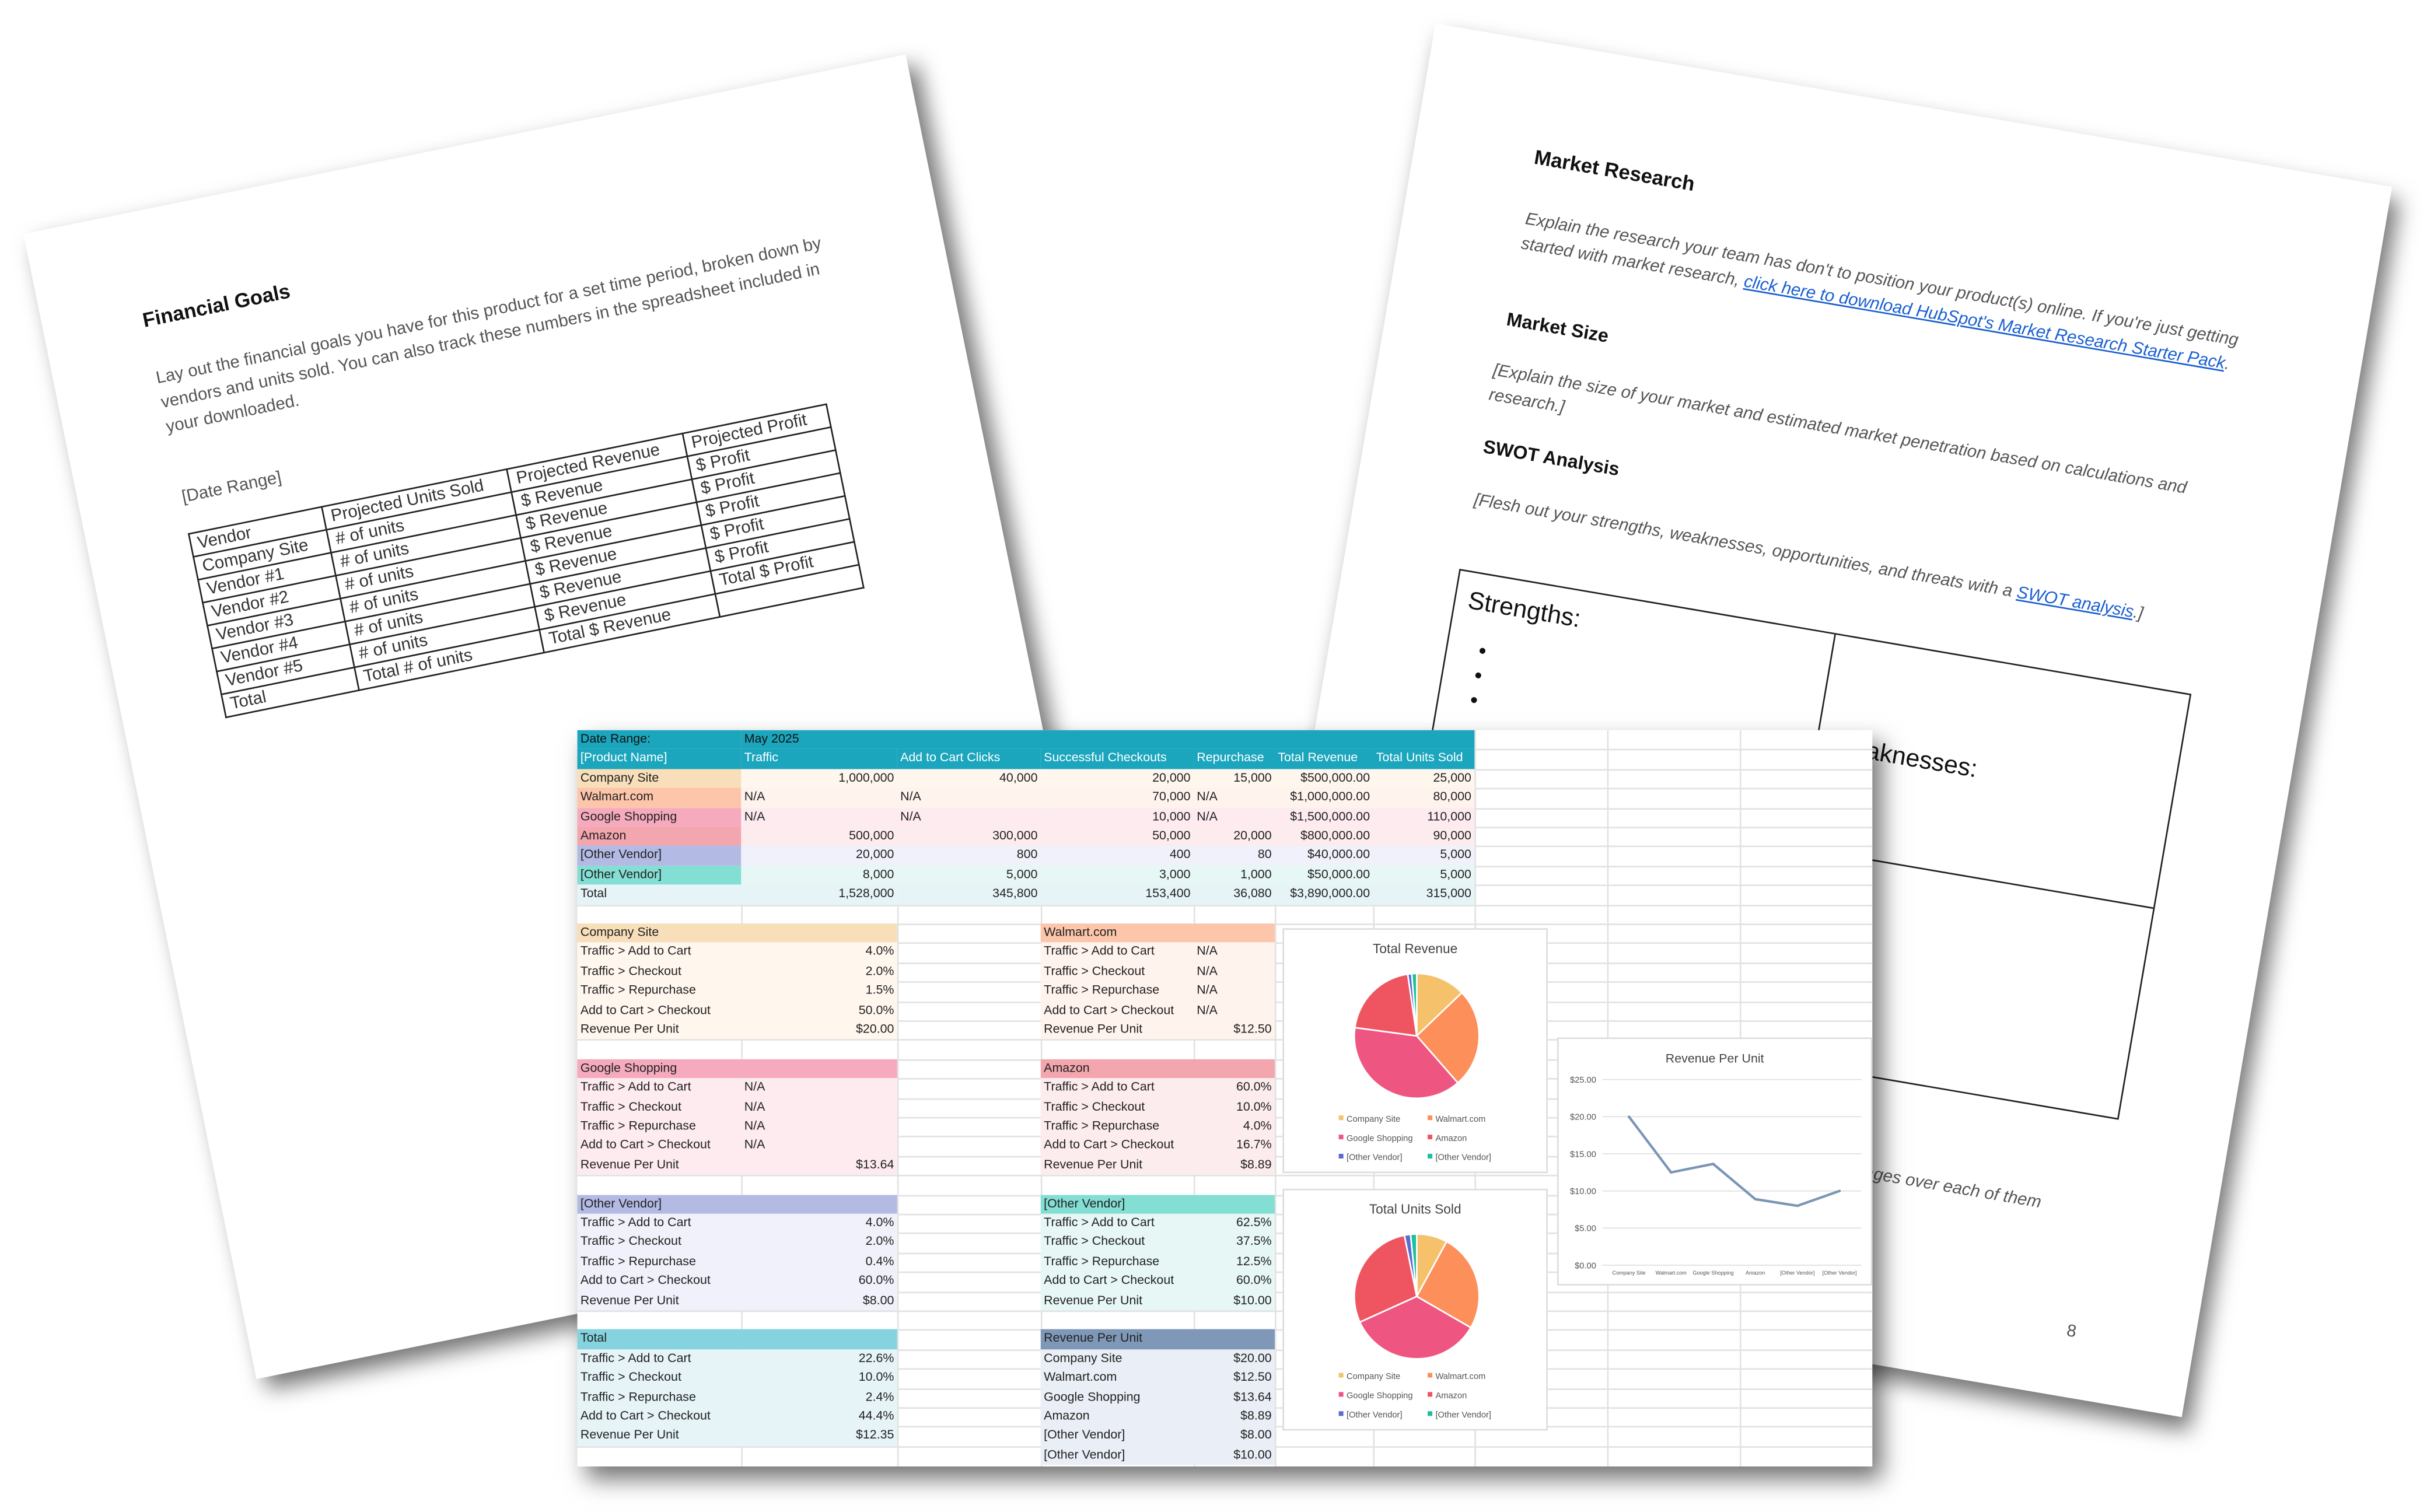 The height and width of the screenshot is (1512, 2434). What do you see at coordinates (819, 759) in the screenshot?
I see `column-header: Traffic` at bounding box center [819, 759].